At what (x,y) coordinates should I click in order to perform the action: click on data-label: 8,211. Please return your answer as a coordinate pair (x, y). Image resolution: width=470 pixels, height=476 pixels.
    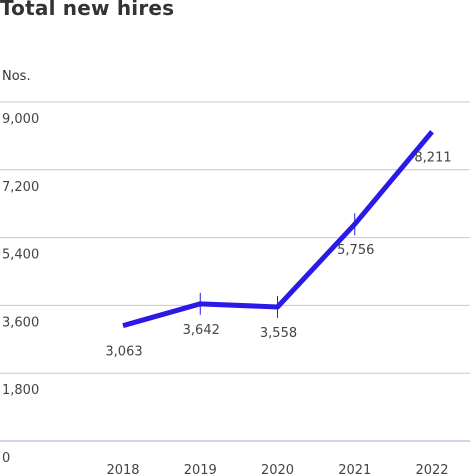
    Looking at the image, I should click on (432, 158).